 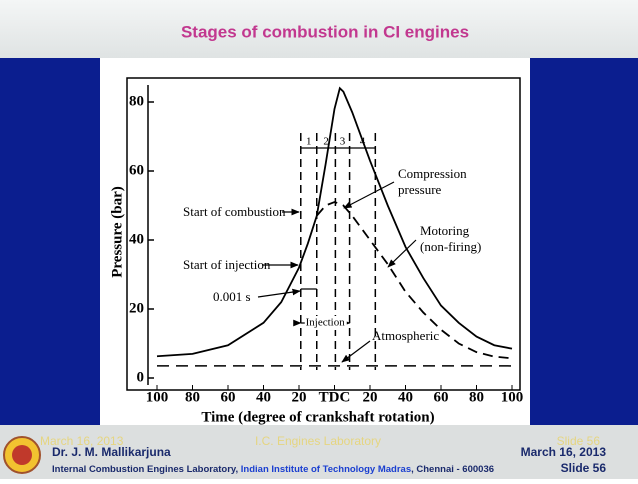 What do you see at coordinates (136, 308) in the screenshot?
I see `y-tick-label: 20` at bounding box center [136, 308].